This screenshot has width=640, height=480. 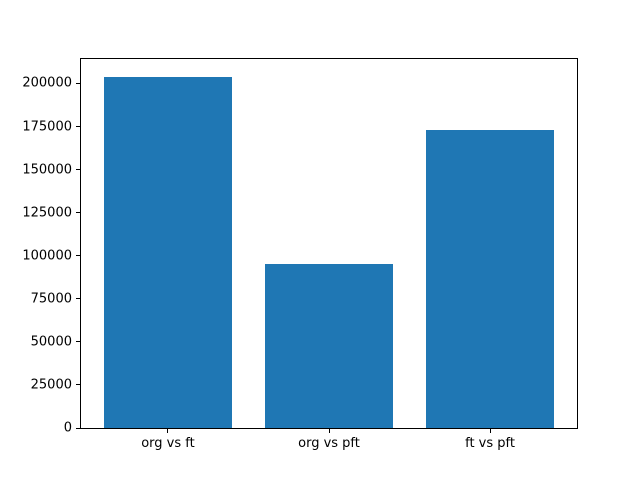 What do you see at coordinates (490, 443) in the screenshot?
I see `x-axis-tick-label: ft vs pft` at bounding box center [490, 443].